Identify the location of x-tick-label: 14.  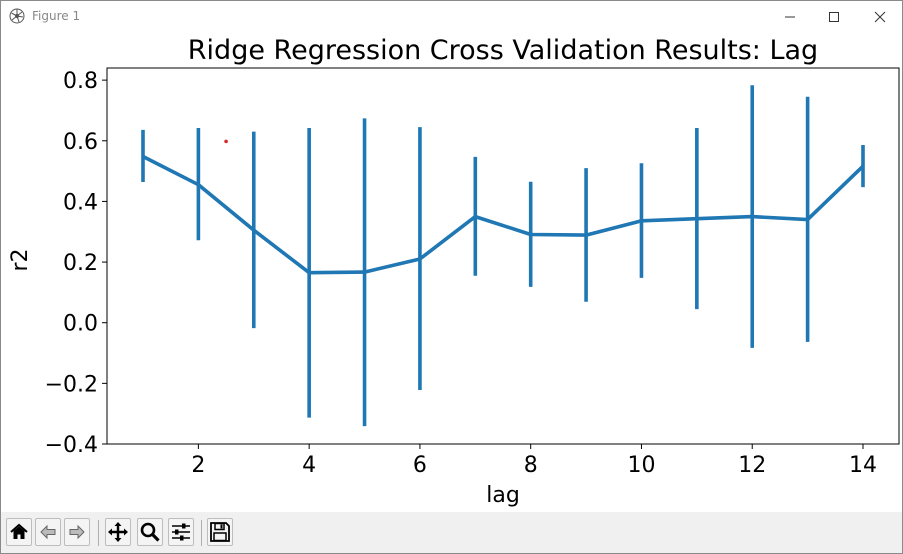
(863, 465).